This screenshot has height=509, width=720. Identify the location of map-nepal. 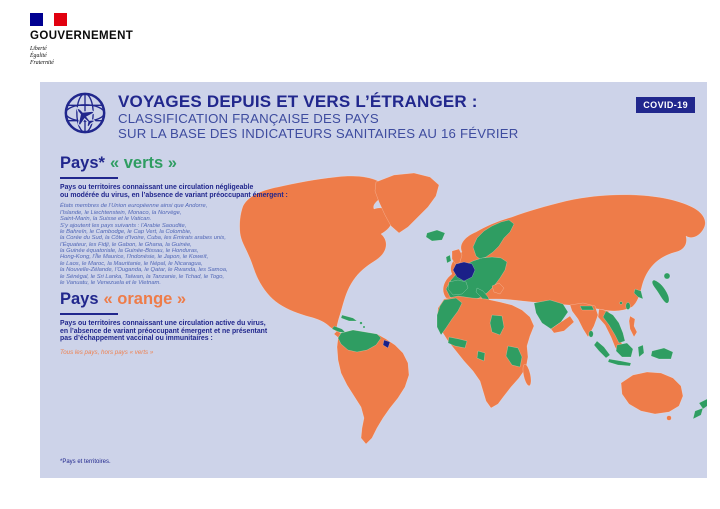
(587, 308).